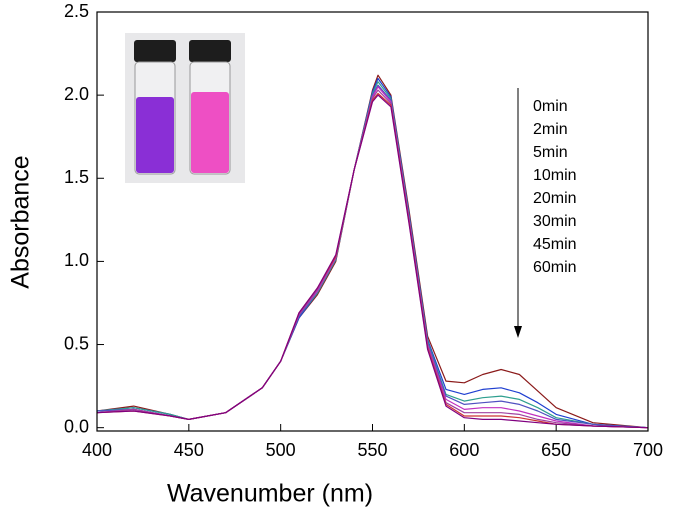 Image resolution: width=675 pixels, height=519 pixels. Describe the element at coordinates (555, 221) in the screenshot. I see `legend-label: 30min` at that location.